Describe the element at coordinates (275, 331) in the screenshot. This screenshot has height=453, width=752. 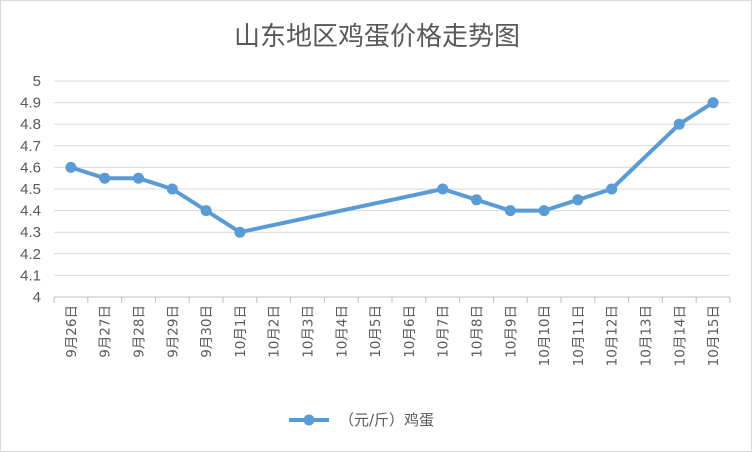
I see `x-tick-label: 10月2日` at that location.